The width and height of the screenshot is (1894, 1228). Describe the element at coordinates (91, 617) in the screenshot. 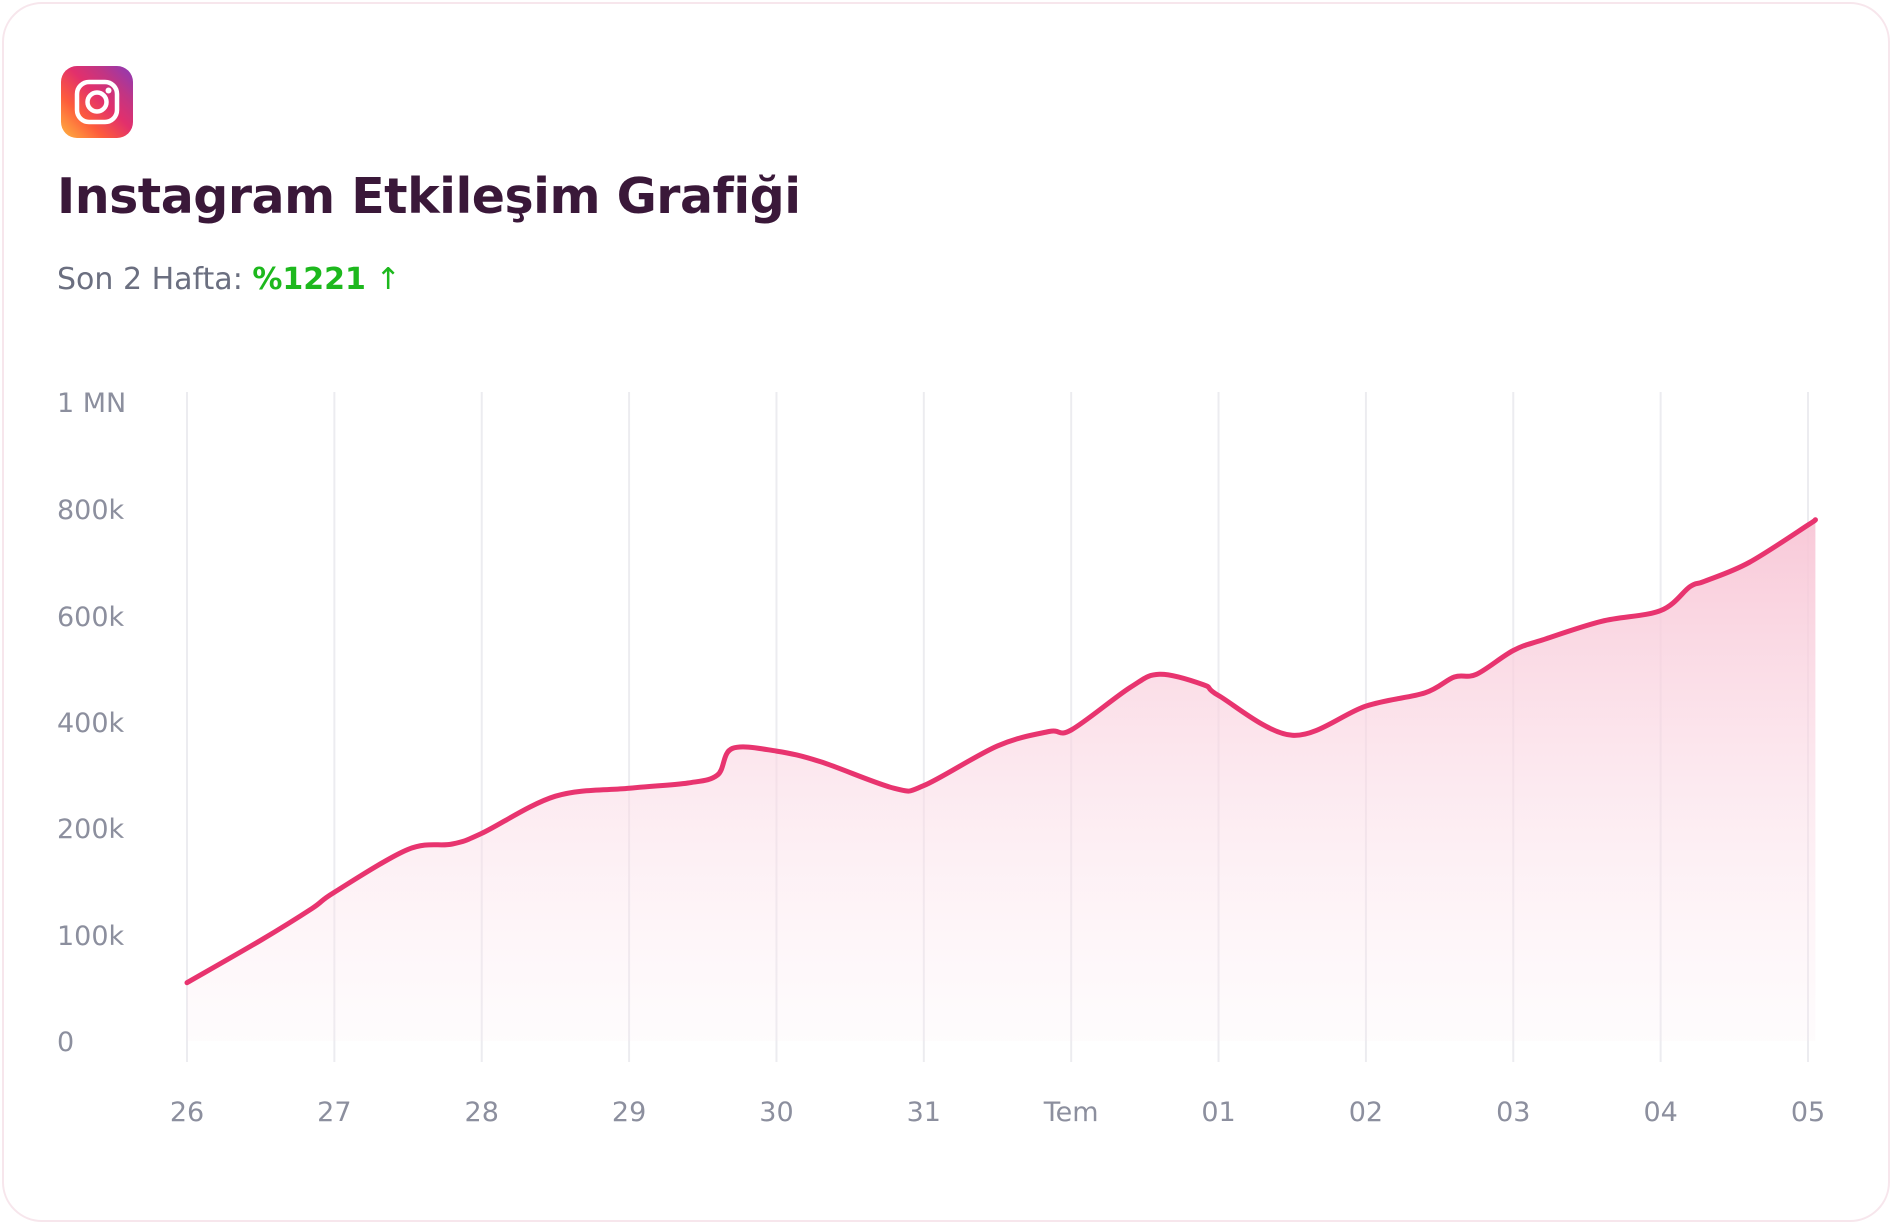

I see `y-tick-label: 600k` at that location.